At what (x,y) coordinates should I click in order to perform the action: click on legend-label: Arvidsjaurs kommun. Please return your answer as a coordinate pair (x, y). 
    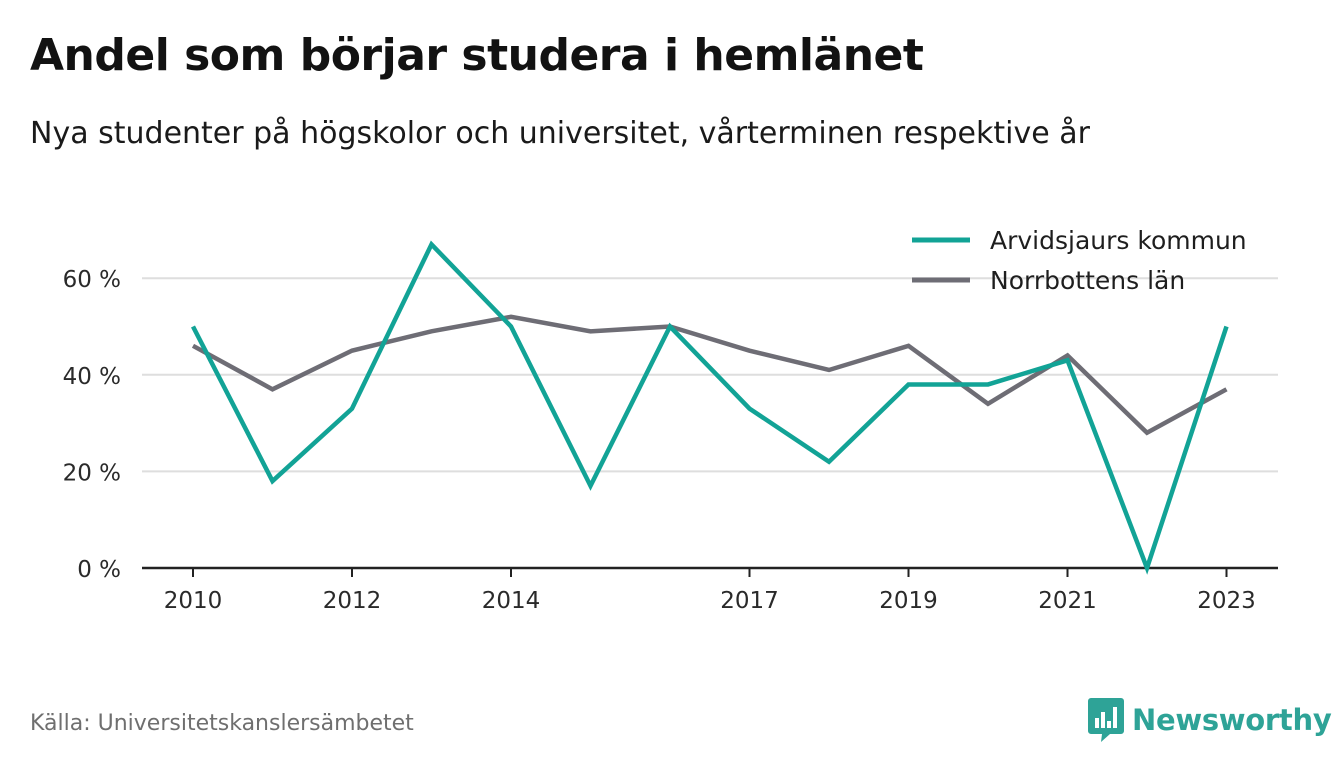
    Looking at the image, I should click on (1118, 240).